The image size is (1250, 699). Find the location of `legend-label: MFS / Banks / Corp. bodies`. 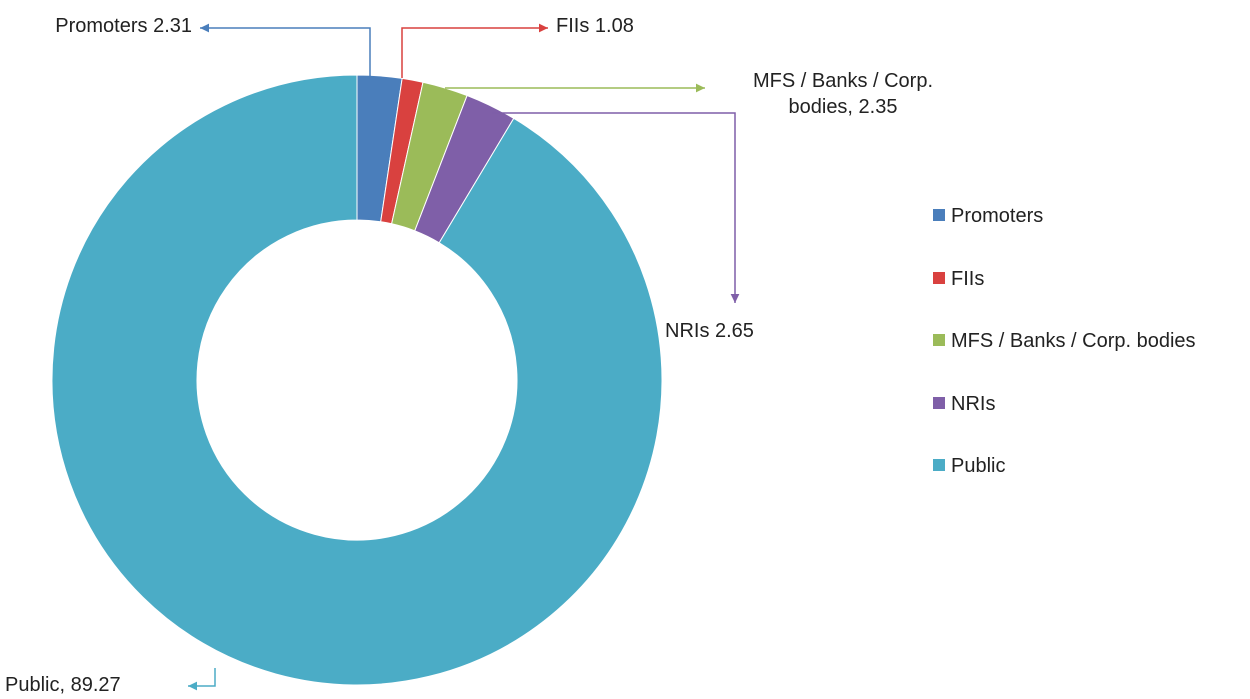

legend-label: MFS / Banks / Corp. bodies is located at coordinates (1073, 341).